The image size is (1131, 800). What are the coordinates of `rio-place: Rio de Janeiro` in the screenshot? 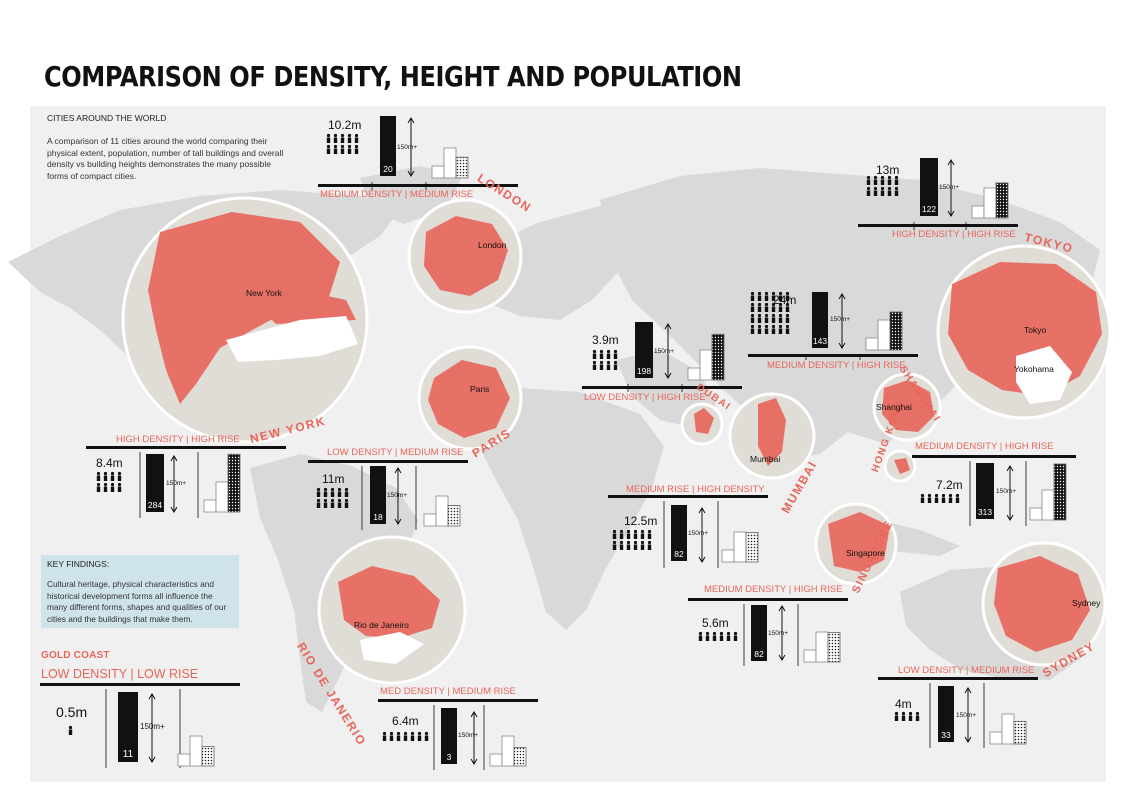 It's located at (381, 625).